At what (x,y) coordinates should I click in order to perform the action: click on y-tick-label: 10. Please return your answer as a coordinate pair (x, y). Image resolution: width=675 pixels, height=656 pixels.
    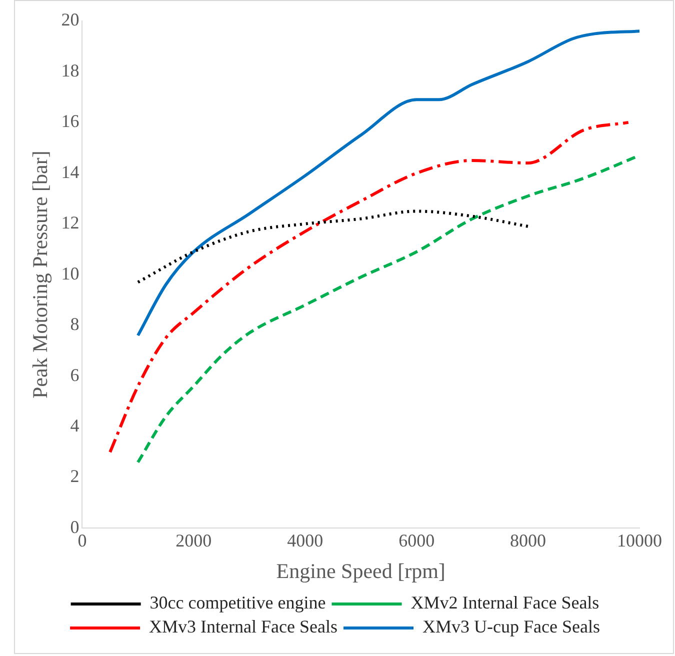
    Looking at the image, I should click on (70, 273).